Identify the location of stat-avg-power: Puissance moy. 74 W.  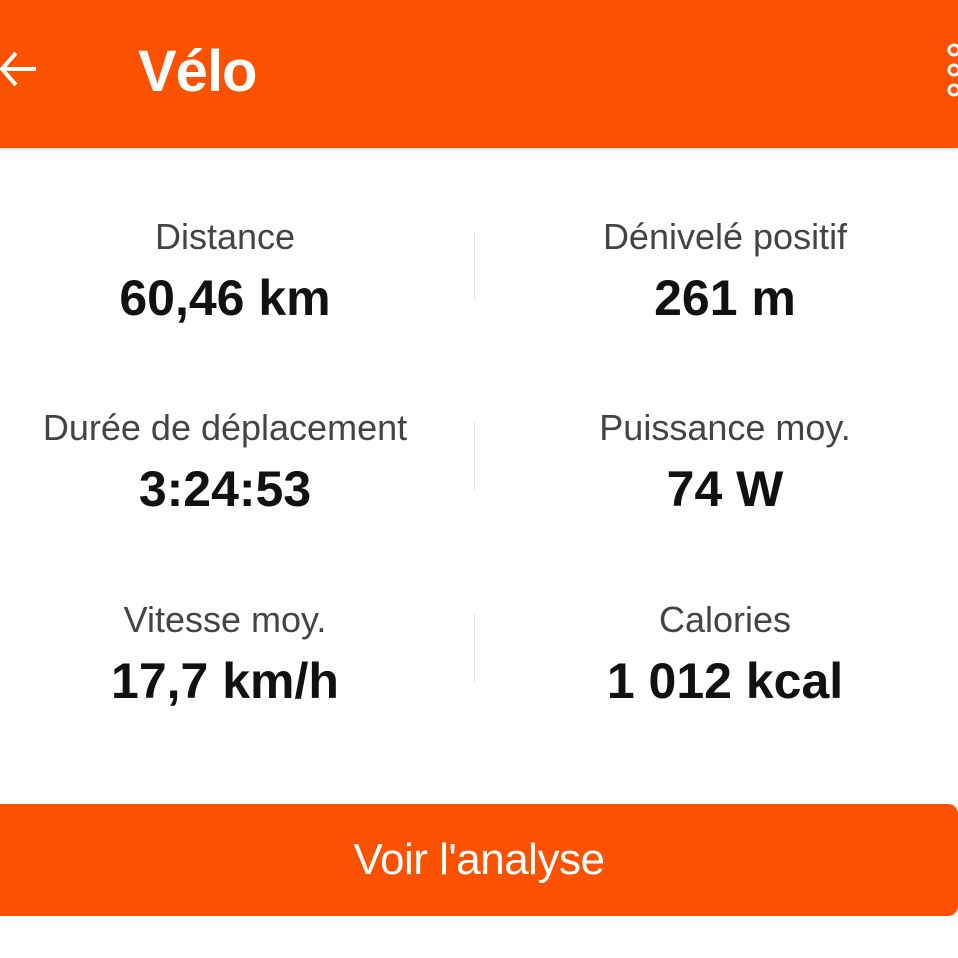
(723, 465).